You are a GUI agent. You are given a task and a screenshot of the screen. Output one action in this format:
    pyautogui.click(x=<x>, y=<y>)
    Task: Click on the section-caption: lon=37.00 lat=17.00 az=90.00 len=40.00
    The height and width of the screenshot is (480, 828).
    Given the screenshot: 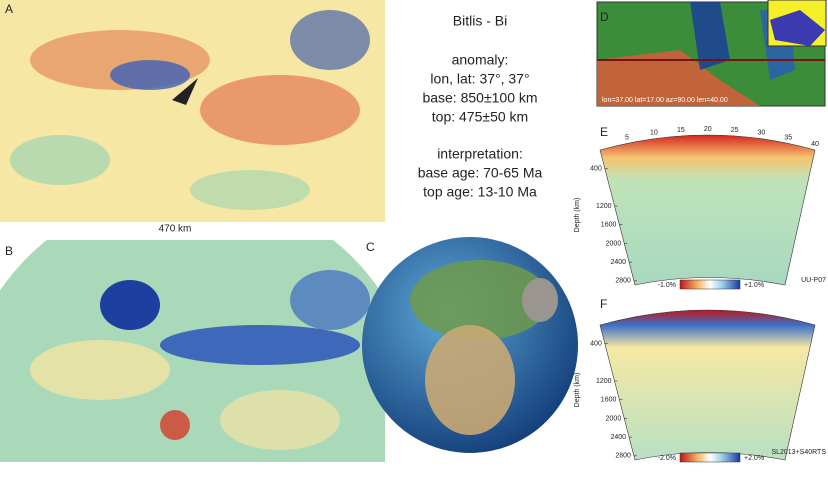 What is the action you would take?
    pyautogui.click(x=665, y=100)
    